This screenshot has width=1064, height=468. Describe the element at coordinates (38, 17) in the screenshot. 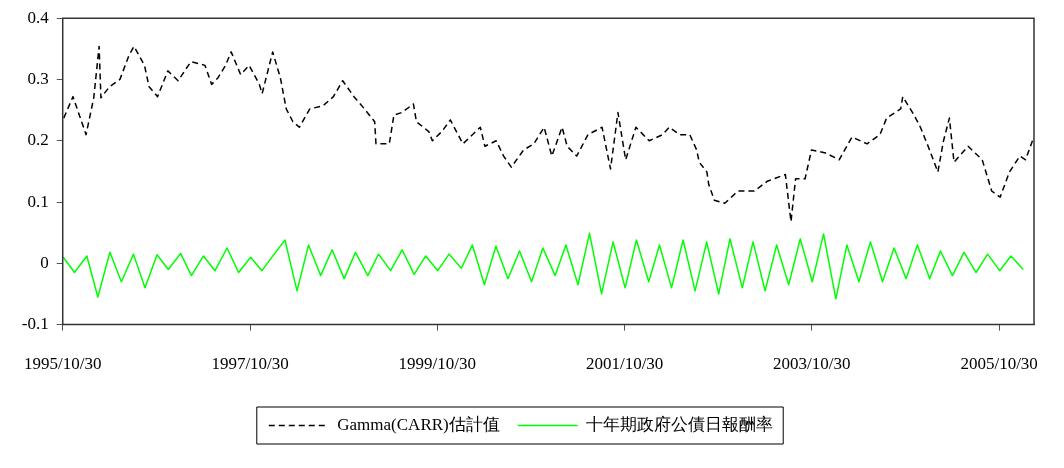

I see `y-tick-label: 0.4` at that location.